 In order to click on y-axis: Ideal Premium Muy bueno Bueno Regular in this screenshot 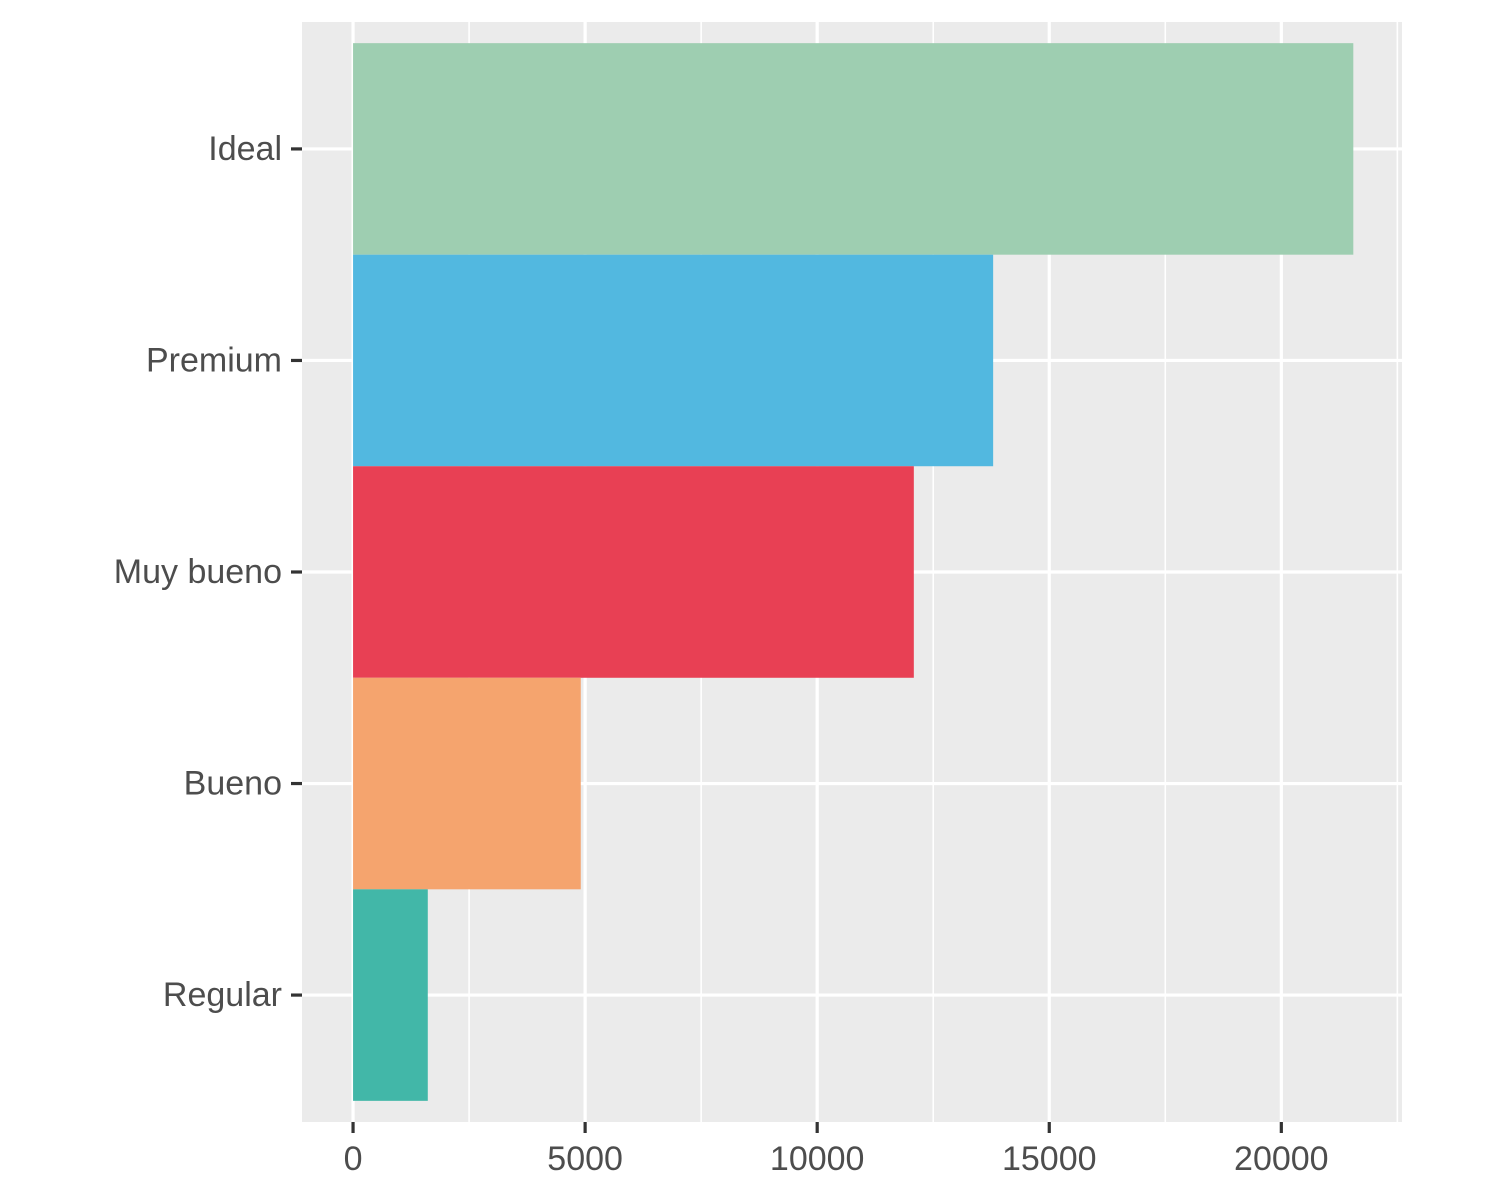, I will do `click(208, 572)`.